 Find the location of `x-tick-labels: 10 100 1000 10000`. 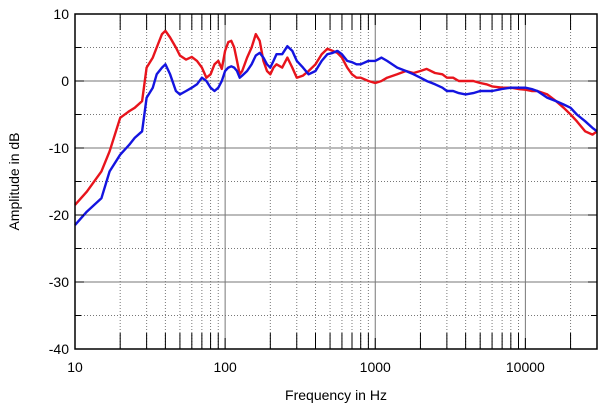

x-tick-labels: 10 100 1000 10000 is located at coordinates (306, 367).